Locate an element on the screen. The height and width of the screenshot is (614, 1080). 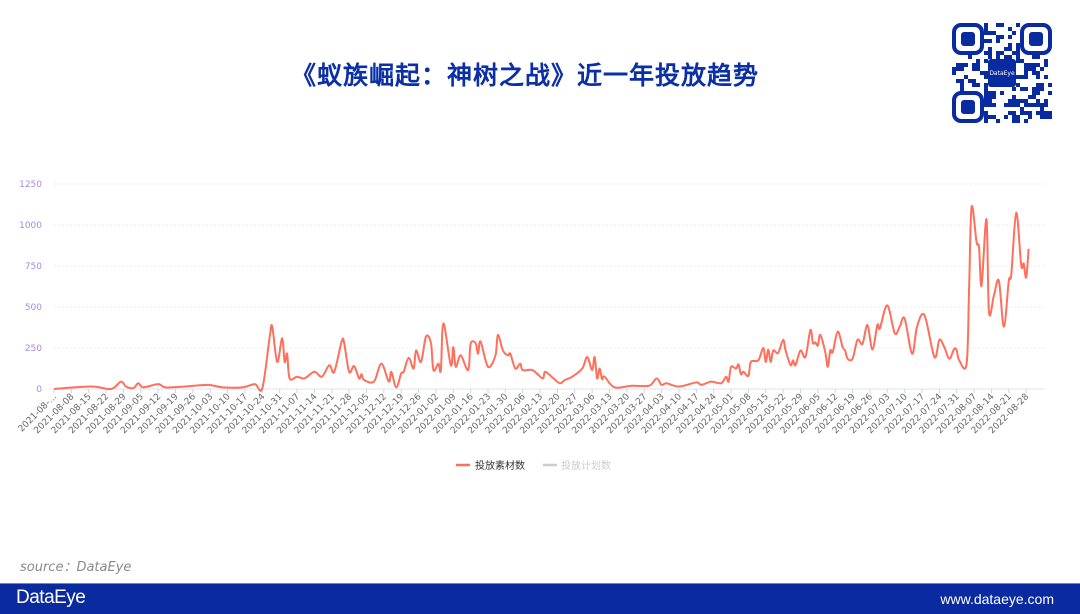
y-tick-label: 0 is located at coordinates (39, 390).